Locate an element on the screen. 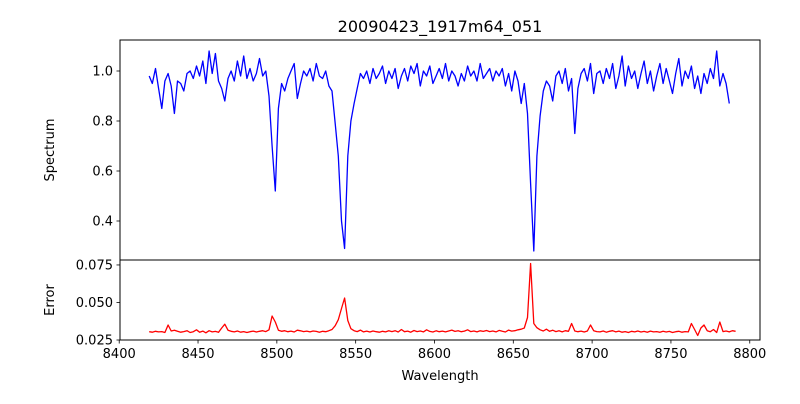 The image size is (800, 404). bottom-ylabel: Error is located at coordinates (50, 300).